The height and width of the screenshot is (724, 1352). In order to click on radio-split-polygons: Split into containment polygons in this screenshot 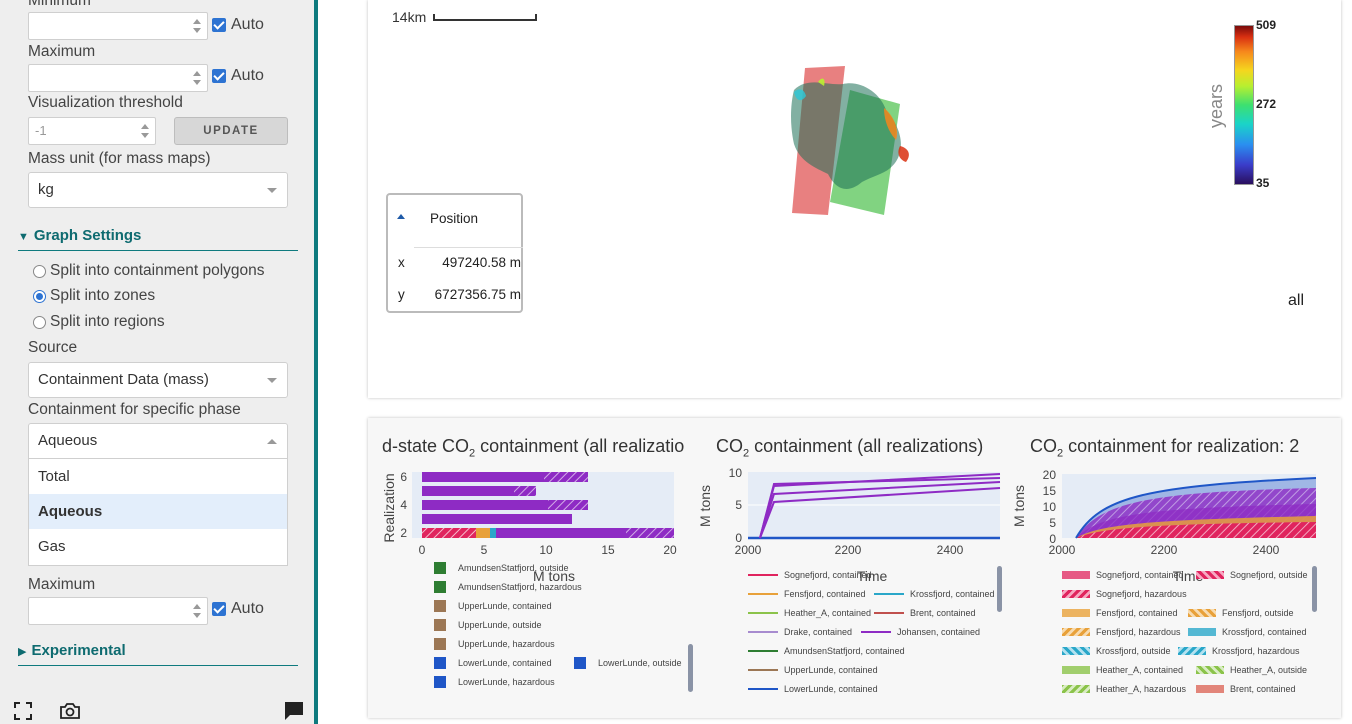, I will do `click(149, 271)`.